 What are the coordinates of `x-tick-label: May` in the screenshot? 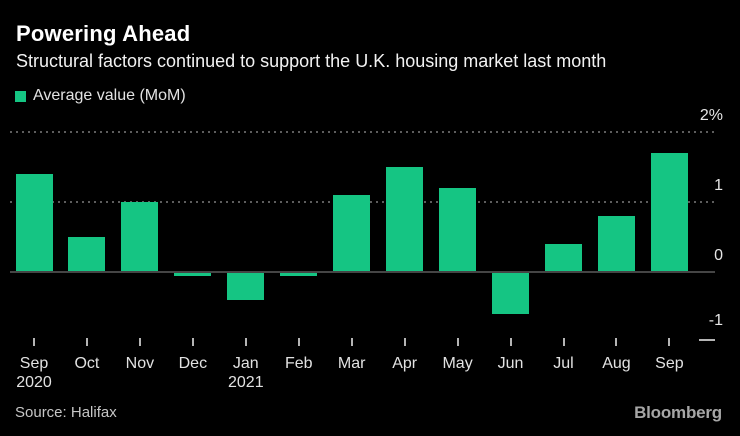 It's located at (457, 363).